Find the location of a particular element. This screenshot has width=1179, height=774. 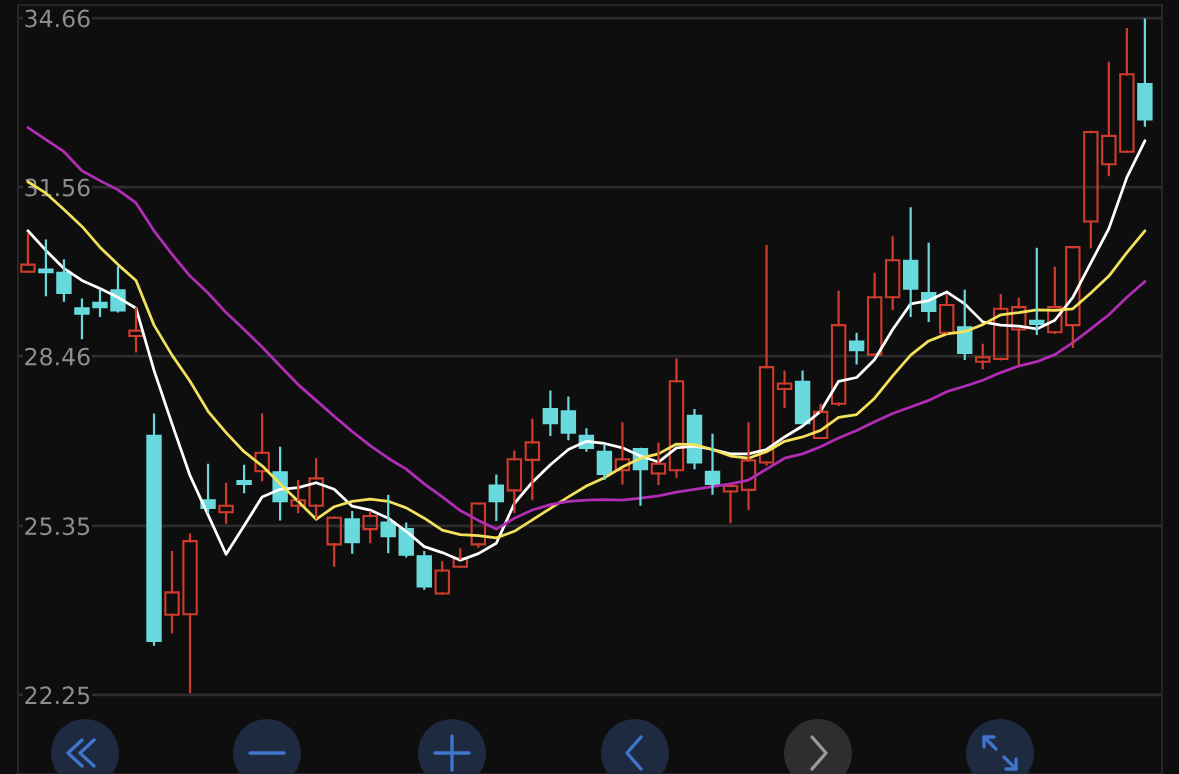

y-tick-label: 25.35 is located at coordinates (57, 526).